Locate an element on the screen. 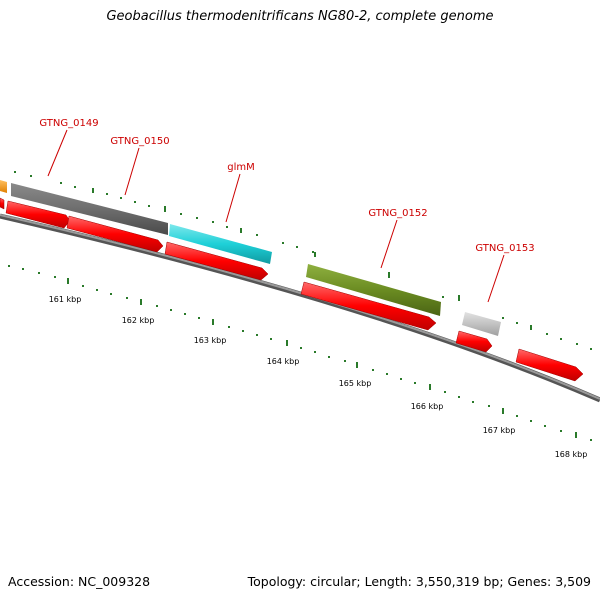  scale-label-166: 166 kbp is located at coordinates (427, 406).